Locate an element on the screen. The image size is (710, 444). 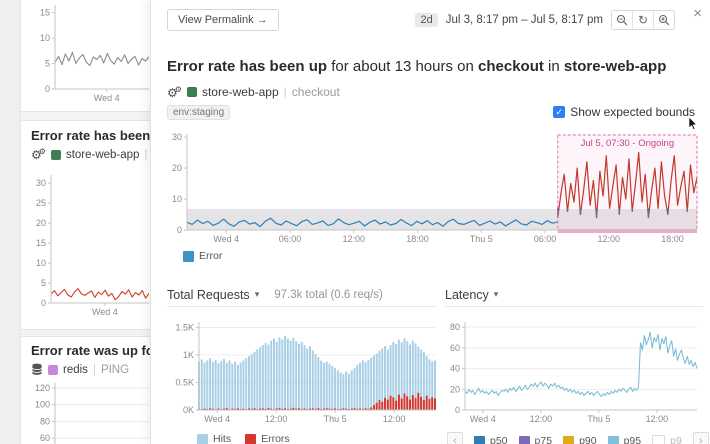
svg-text: 100 is located at coordinates (42, 405).